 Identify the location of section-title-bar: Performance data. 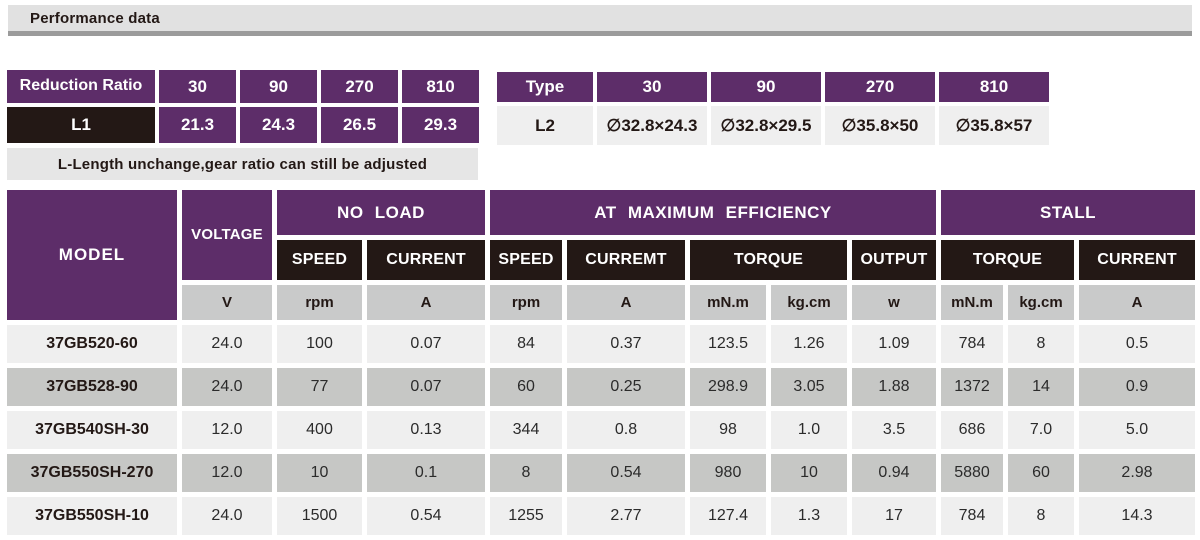
(600, 20).